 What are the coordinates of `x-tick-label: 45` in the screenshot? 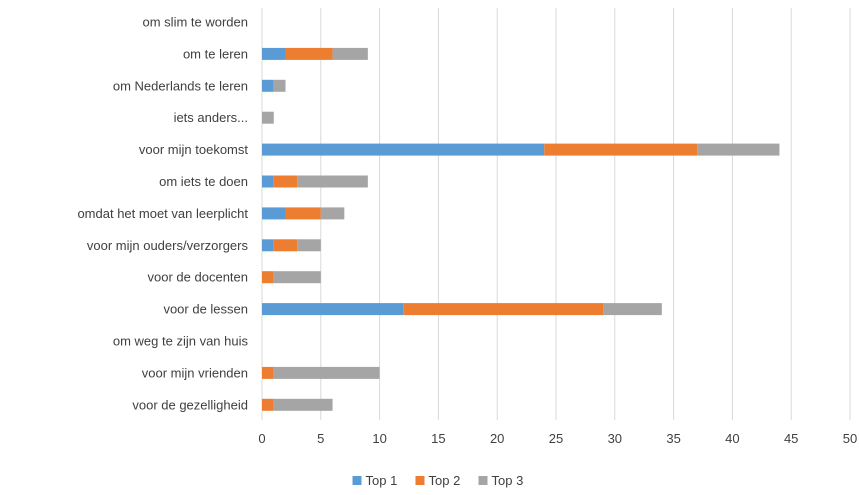 It's located at (791, 438).